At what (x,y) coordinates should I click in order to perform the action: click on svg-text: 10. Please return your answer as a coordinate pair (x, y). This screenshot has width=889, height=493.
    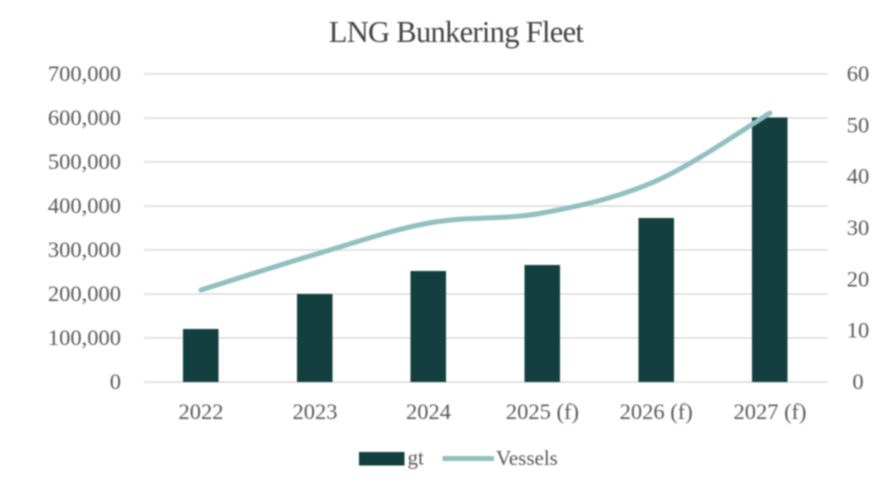
    Looking at the image, I should click on (858, 330).